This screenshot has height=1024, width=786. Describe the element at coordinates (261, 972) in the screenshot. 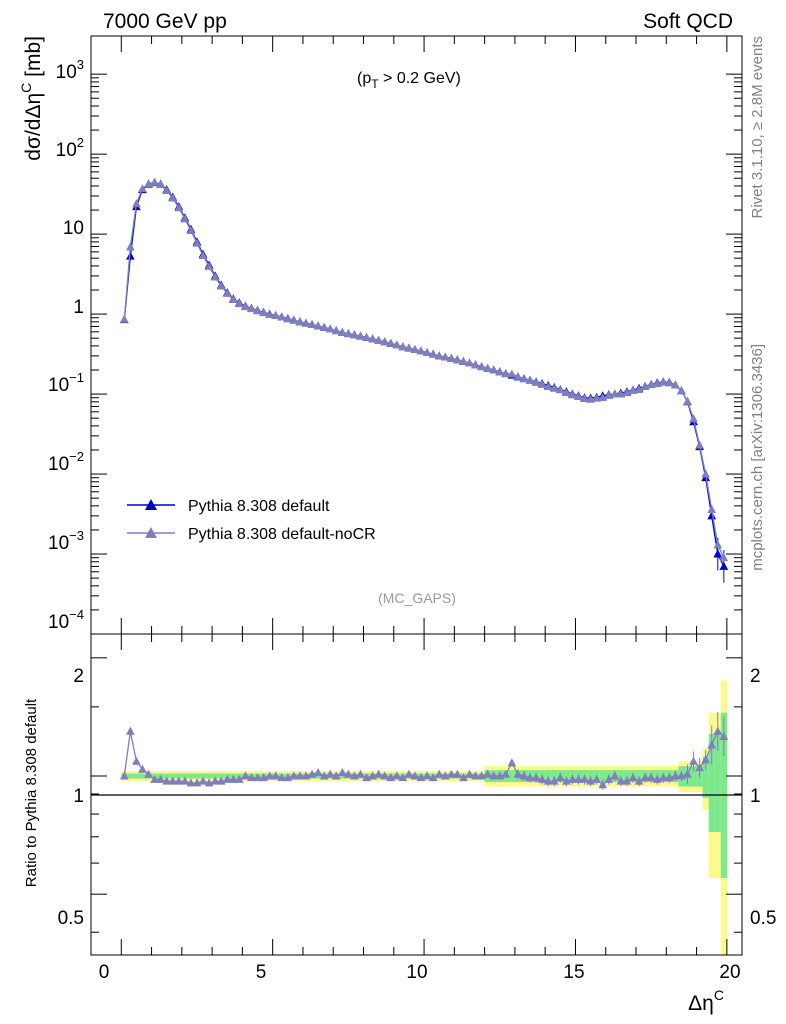

I see `x-tick-label-5: 5` at that location.